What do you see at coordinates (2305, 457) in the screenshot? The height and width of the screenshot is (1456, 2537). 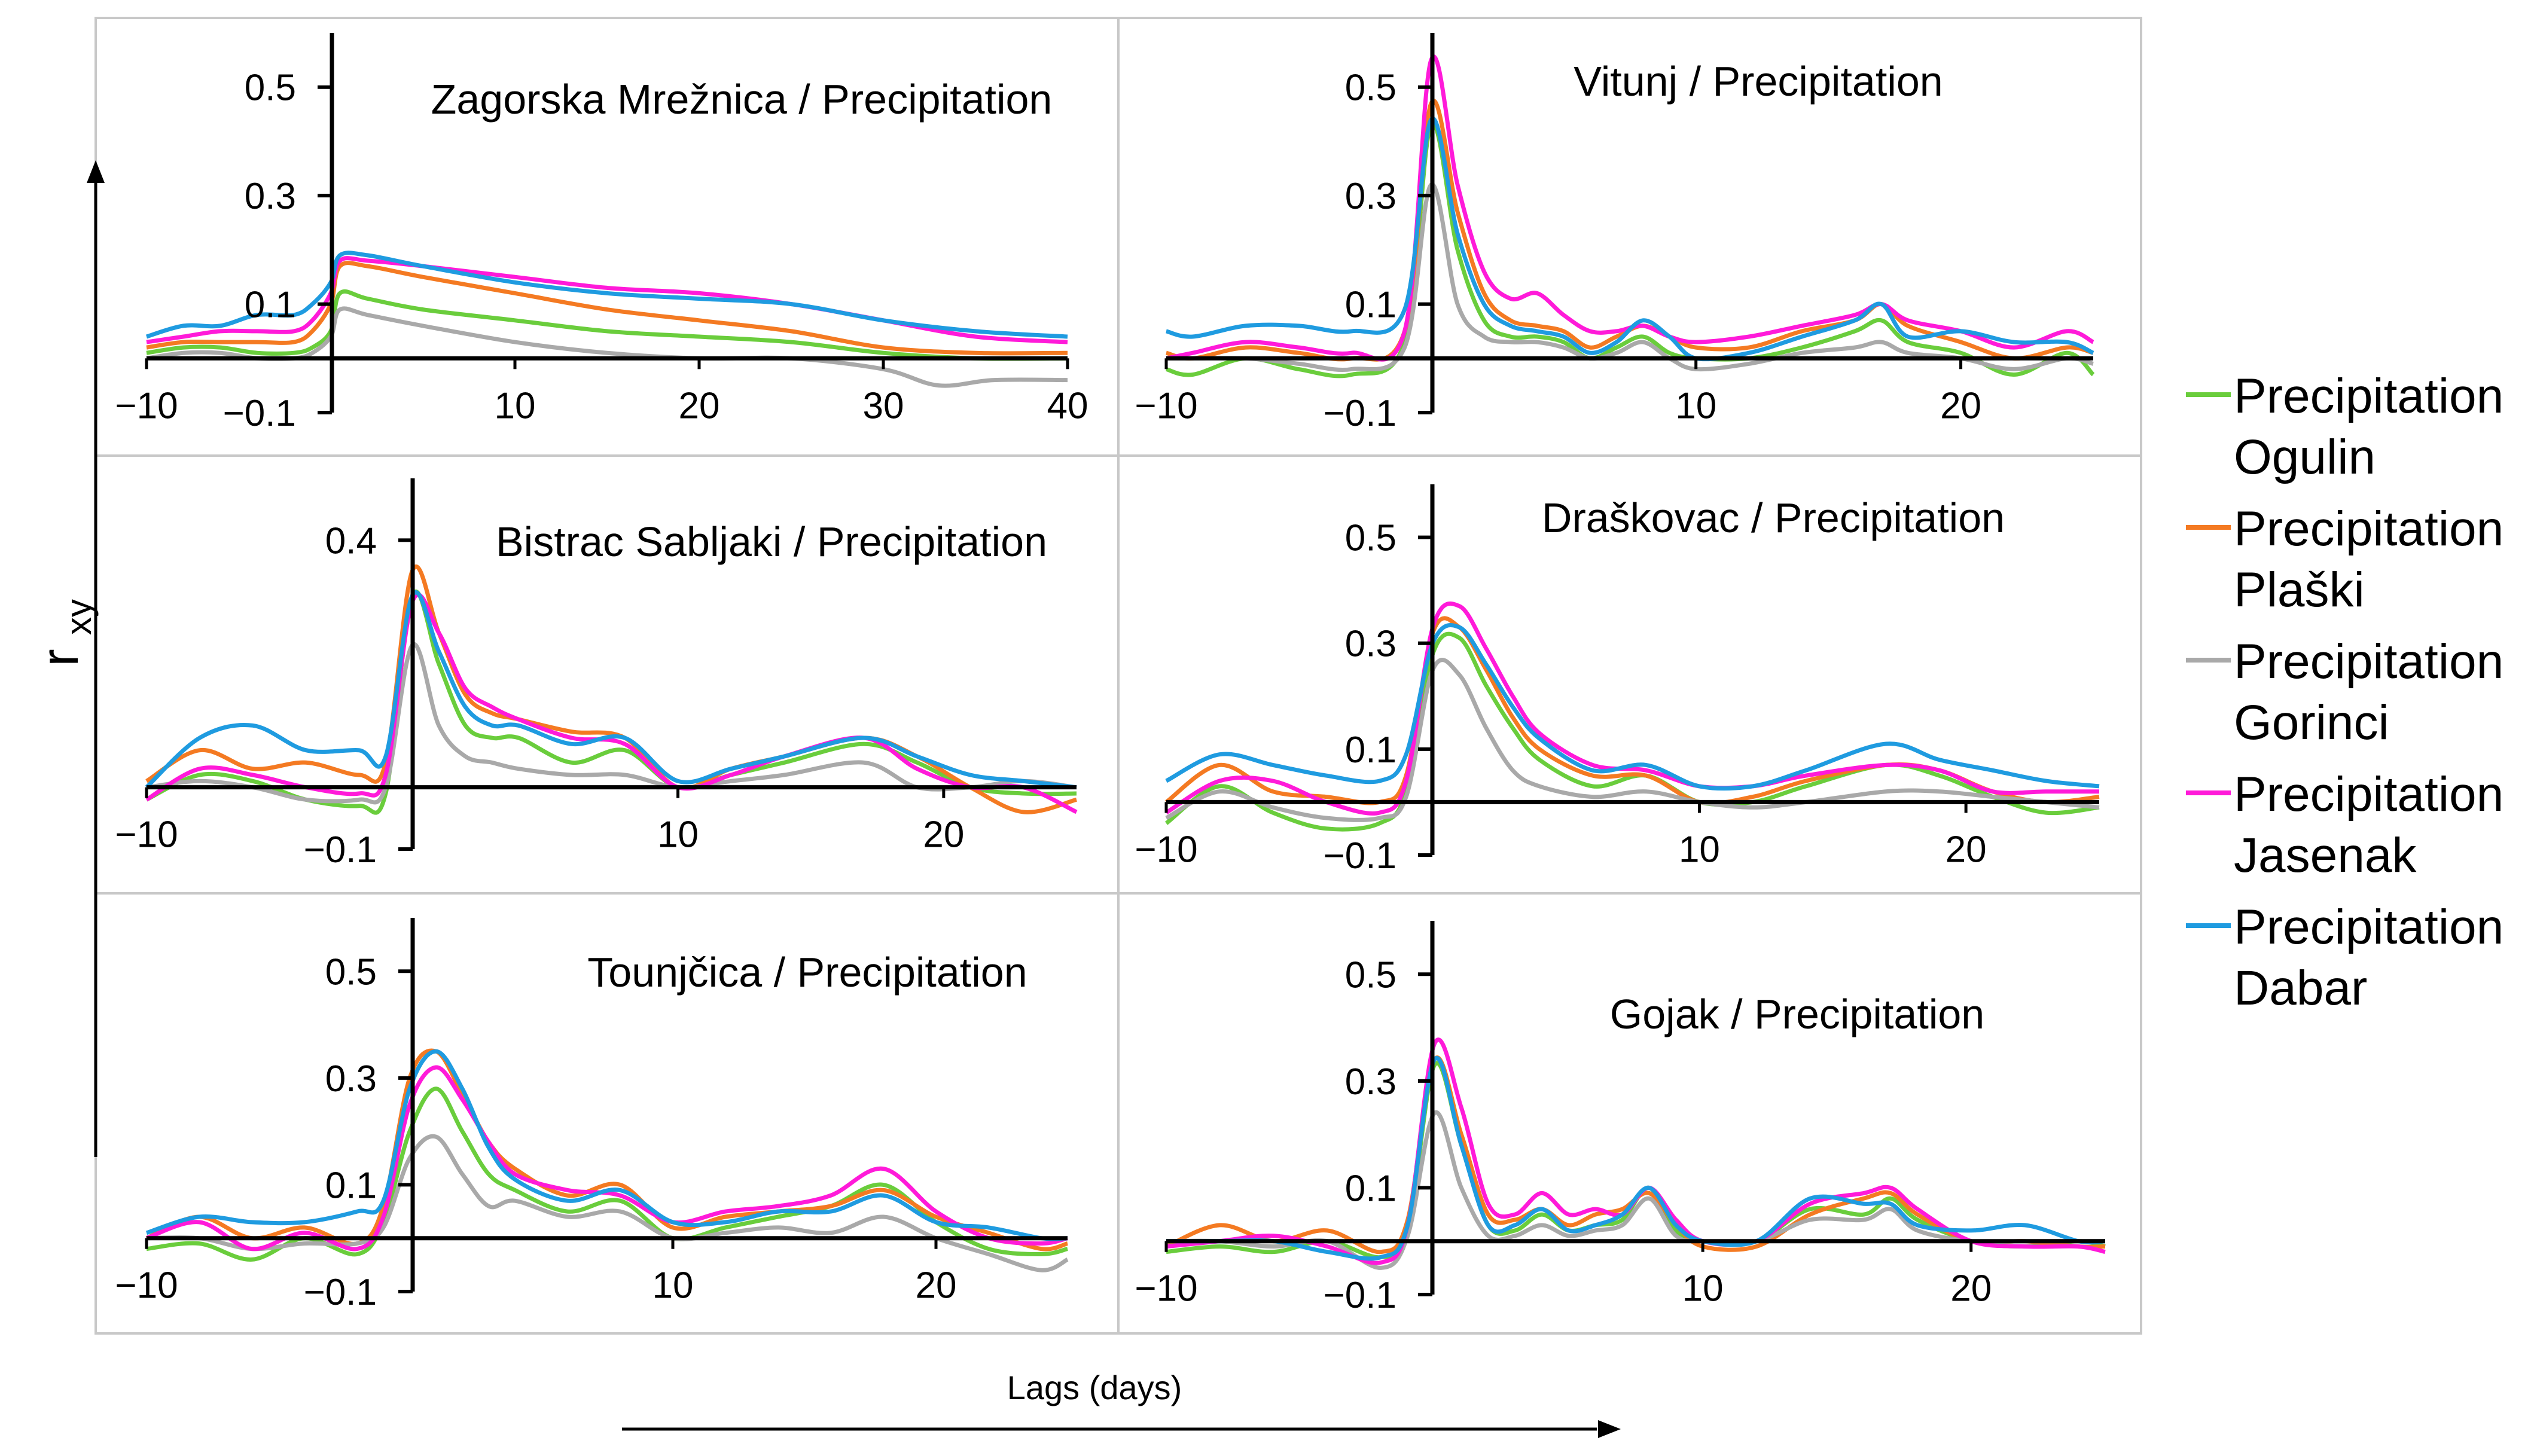 I see `legend-label-line2: Ogulin` at bounding box center [2305, 457].